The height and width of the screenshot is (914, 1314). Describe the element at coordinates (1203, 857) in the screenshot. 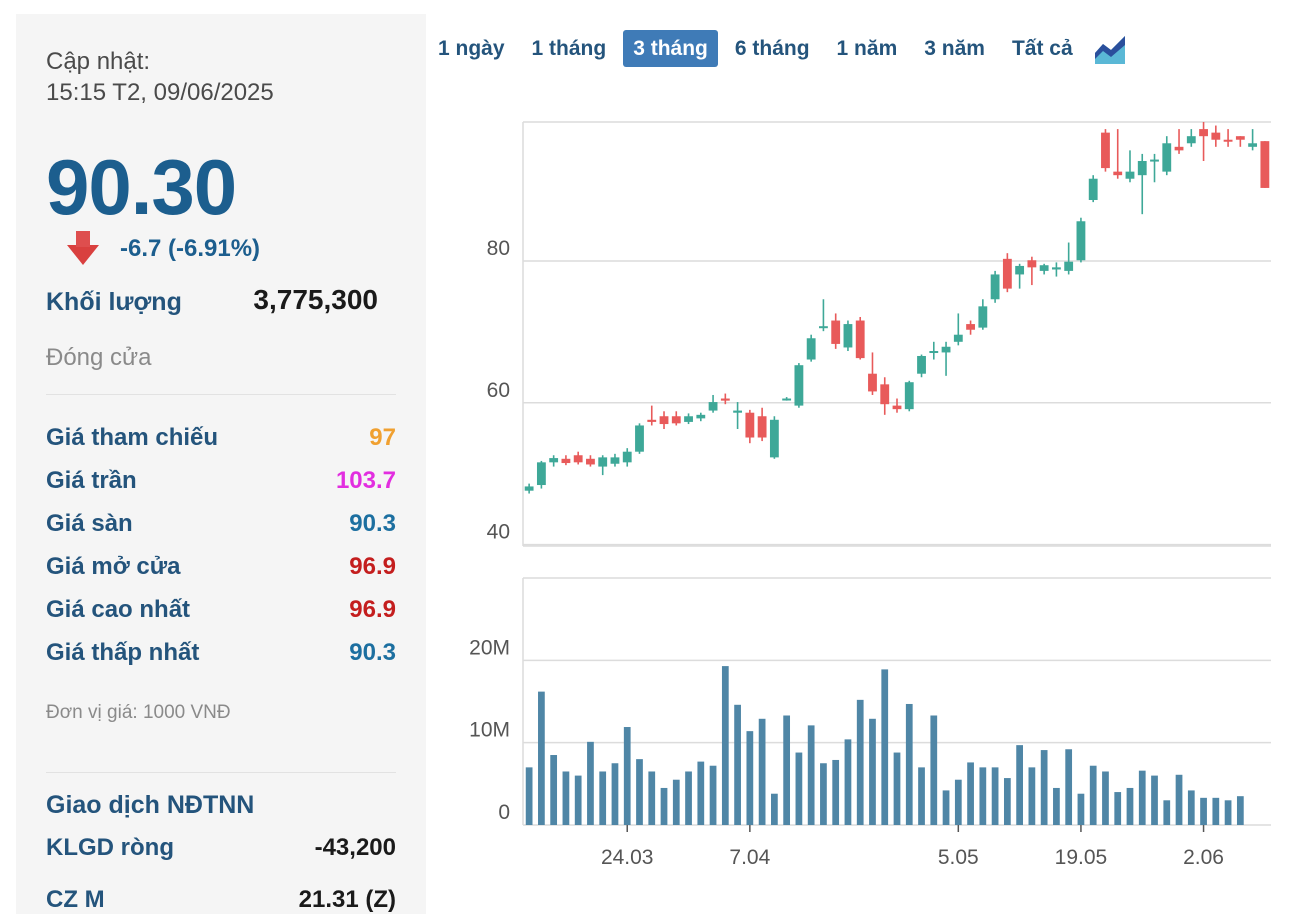

I see `x-tick-label: 2.06` at that location.